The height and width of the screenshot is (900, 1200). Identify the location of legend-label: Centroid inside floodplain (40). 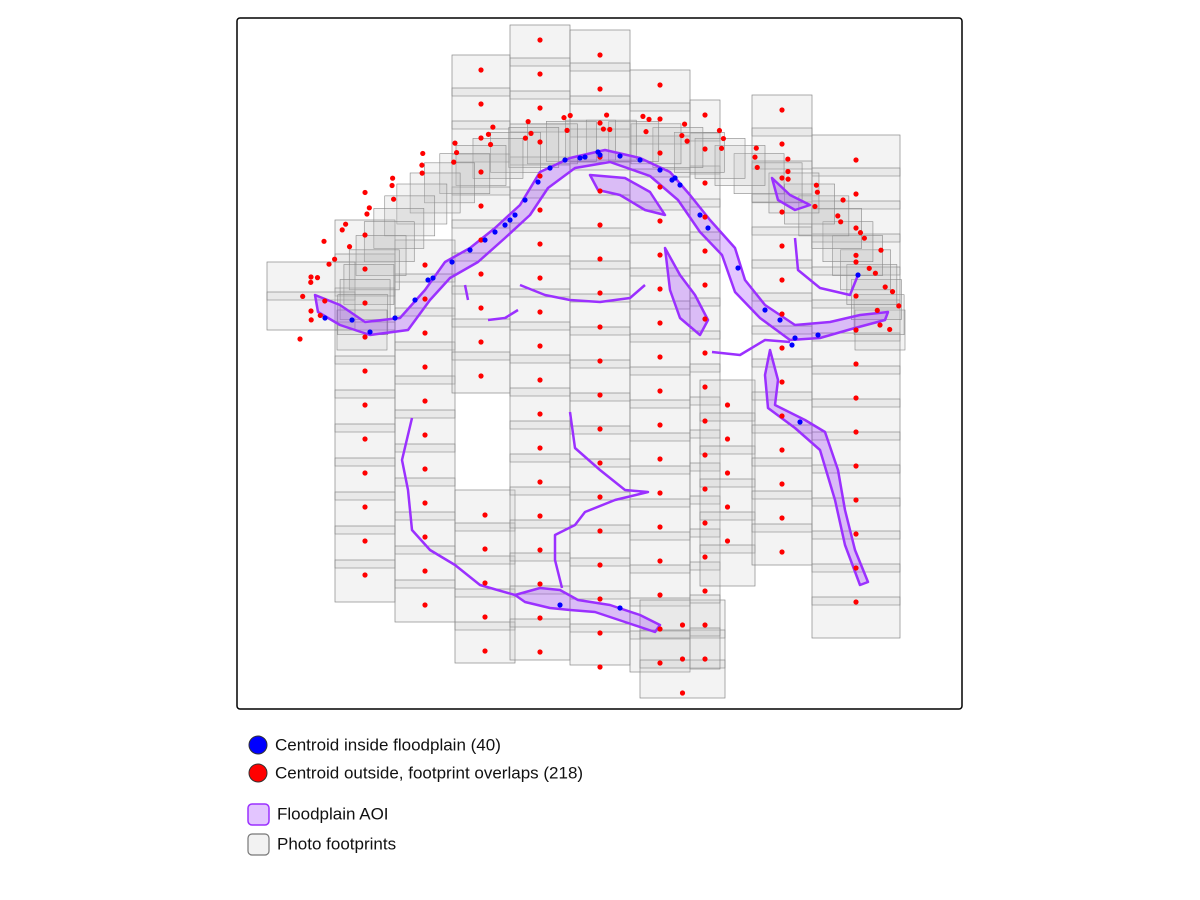
(388, 744).